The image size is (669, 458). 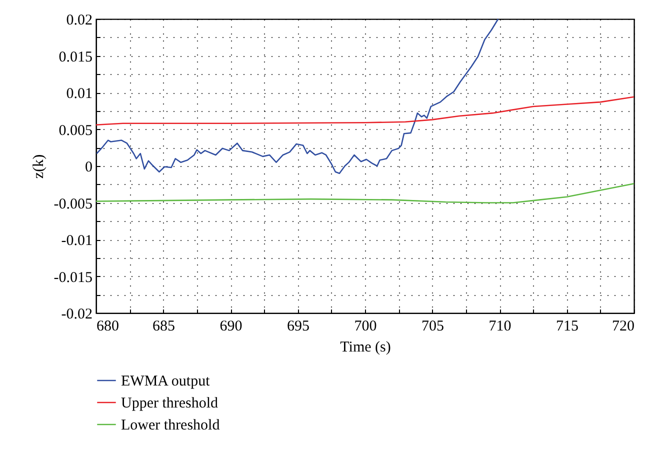 I want to click on x-tick-label: 710, so click(x=500, y=326).